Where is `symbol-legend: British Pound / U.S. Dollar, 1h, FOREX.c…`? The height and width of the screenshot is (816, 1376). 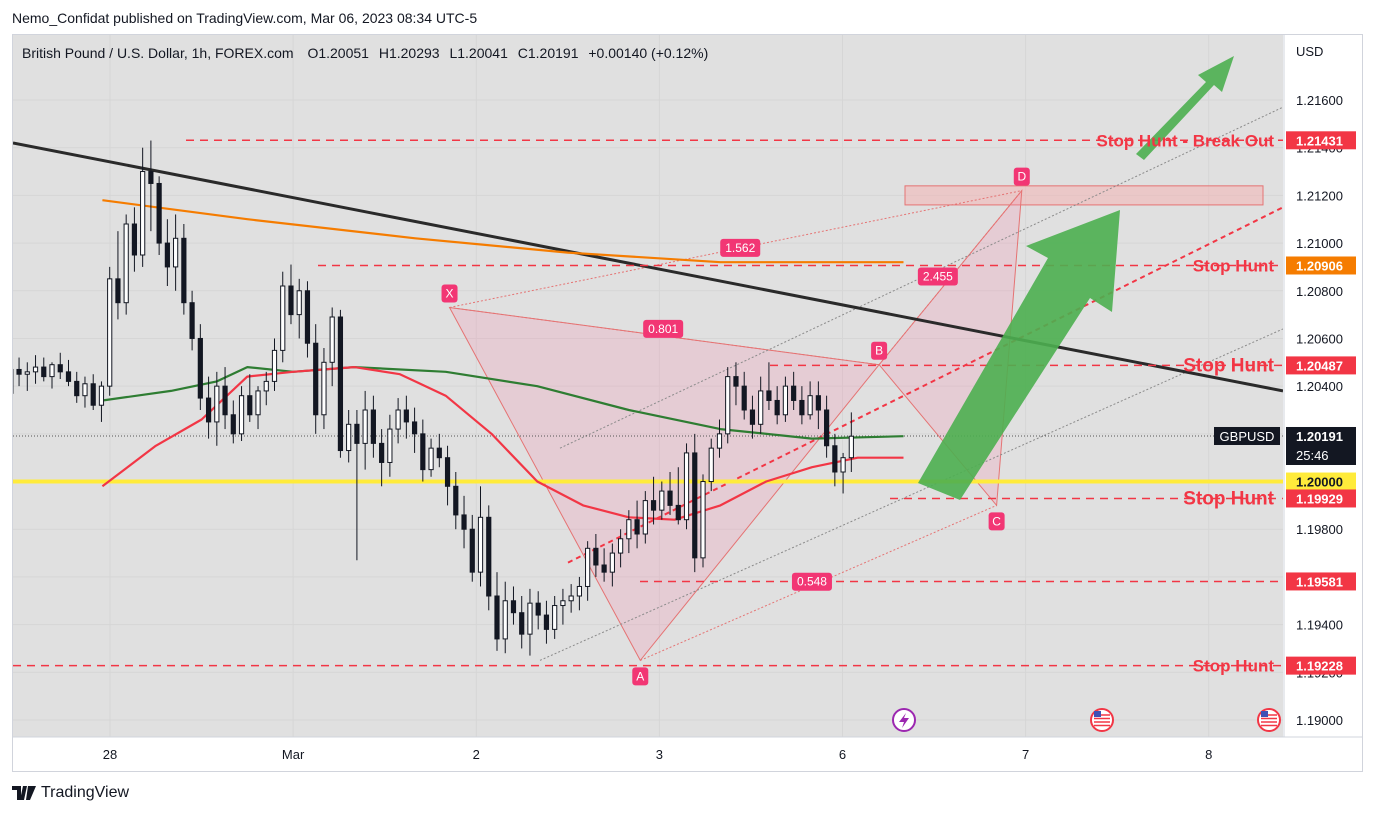 symbol-legend: British Pound / U.S. Dollar, 1h, FOREX.c… is located at coordinates (365, 53).